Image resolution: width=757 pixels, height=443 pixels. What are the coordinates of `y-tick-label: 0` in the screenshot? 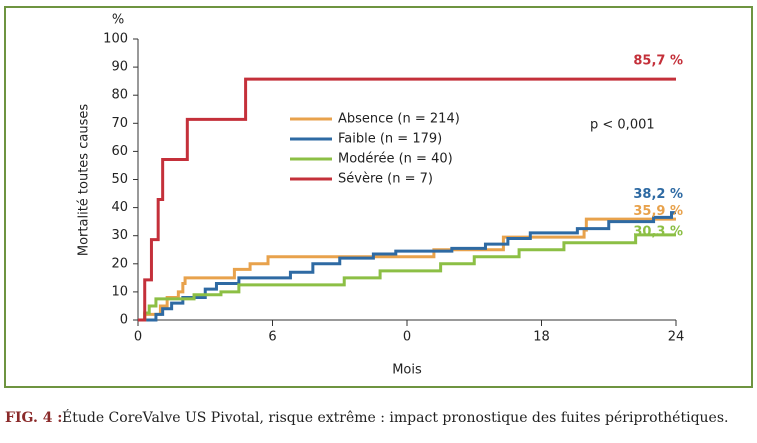 It's located at (124, 320).